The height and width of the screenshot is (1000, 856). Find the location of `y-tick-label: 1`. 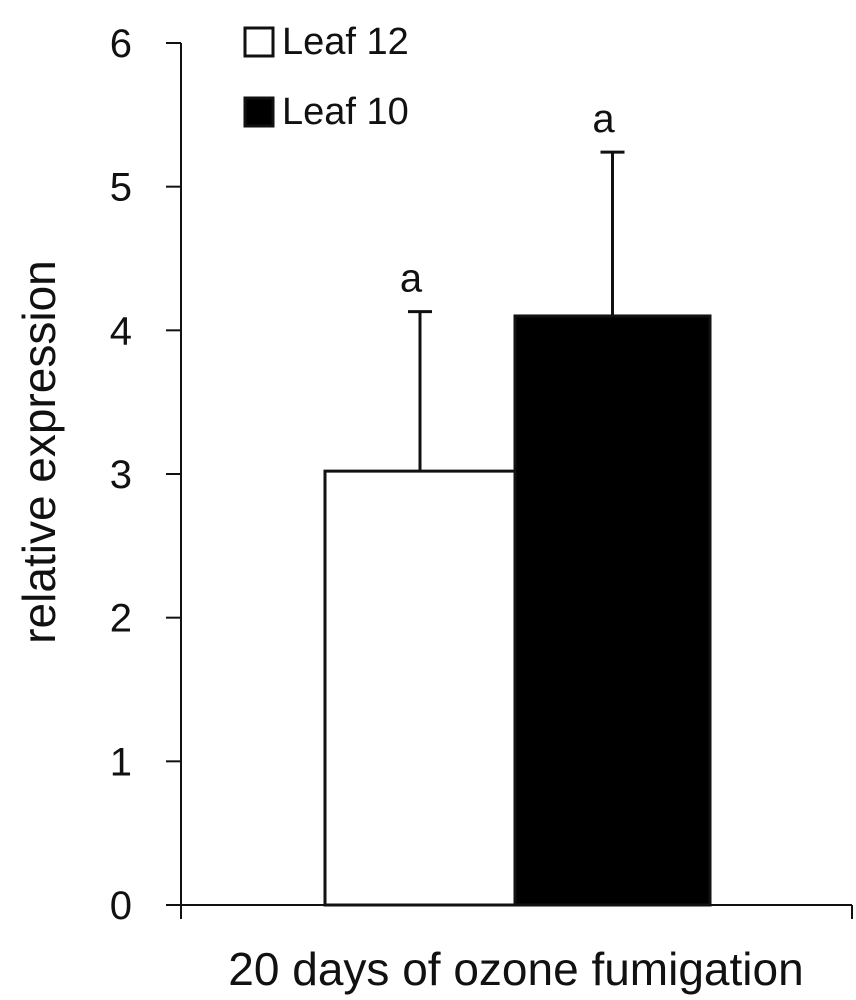

y-tick-label: 1 is located at coordinates (121, 762).